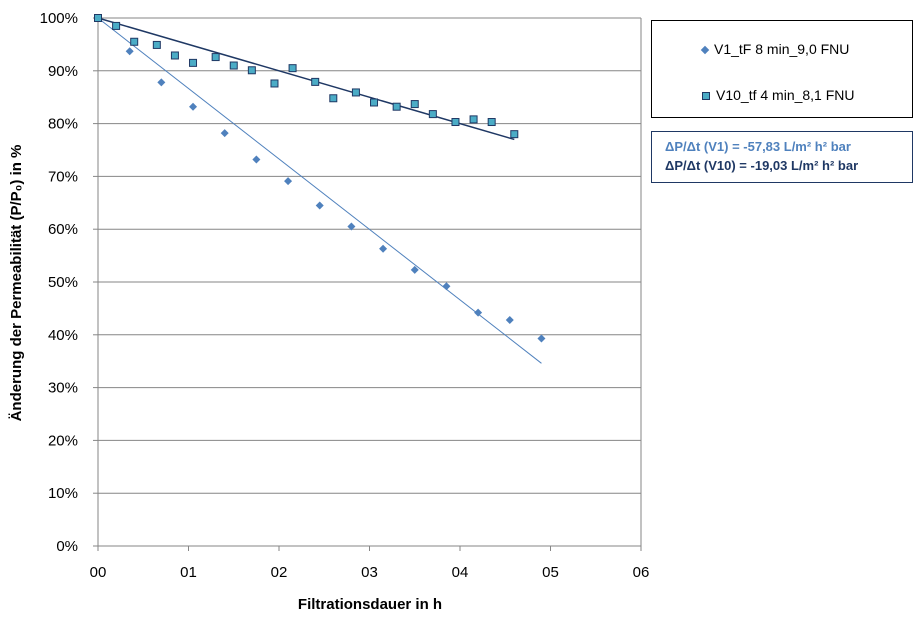 The width and height of the screenshot is (920, 617). What do you see at coordinates (550, 572) in the screenshot?
I see `x-tick-label: 05` at bounding box center [550, 572].